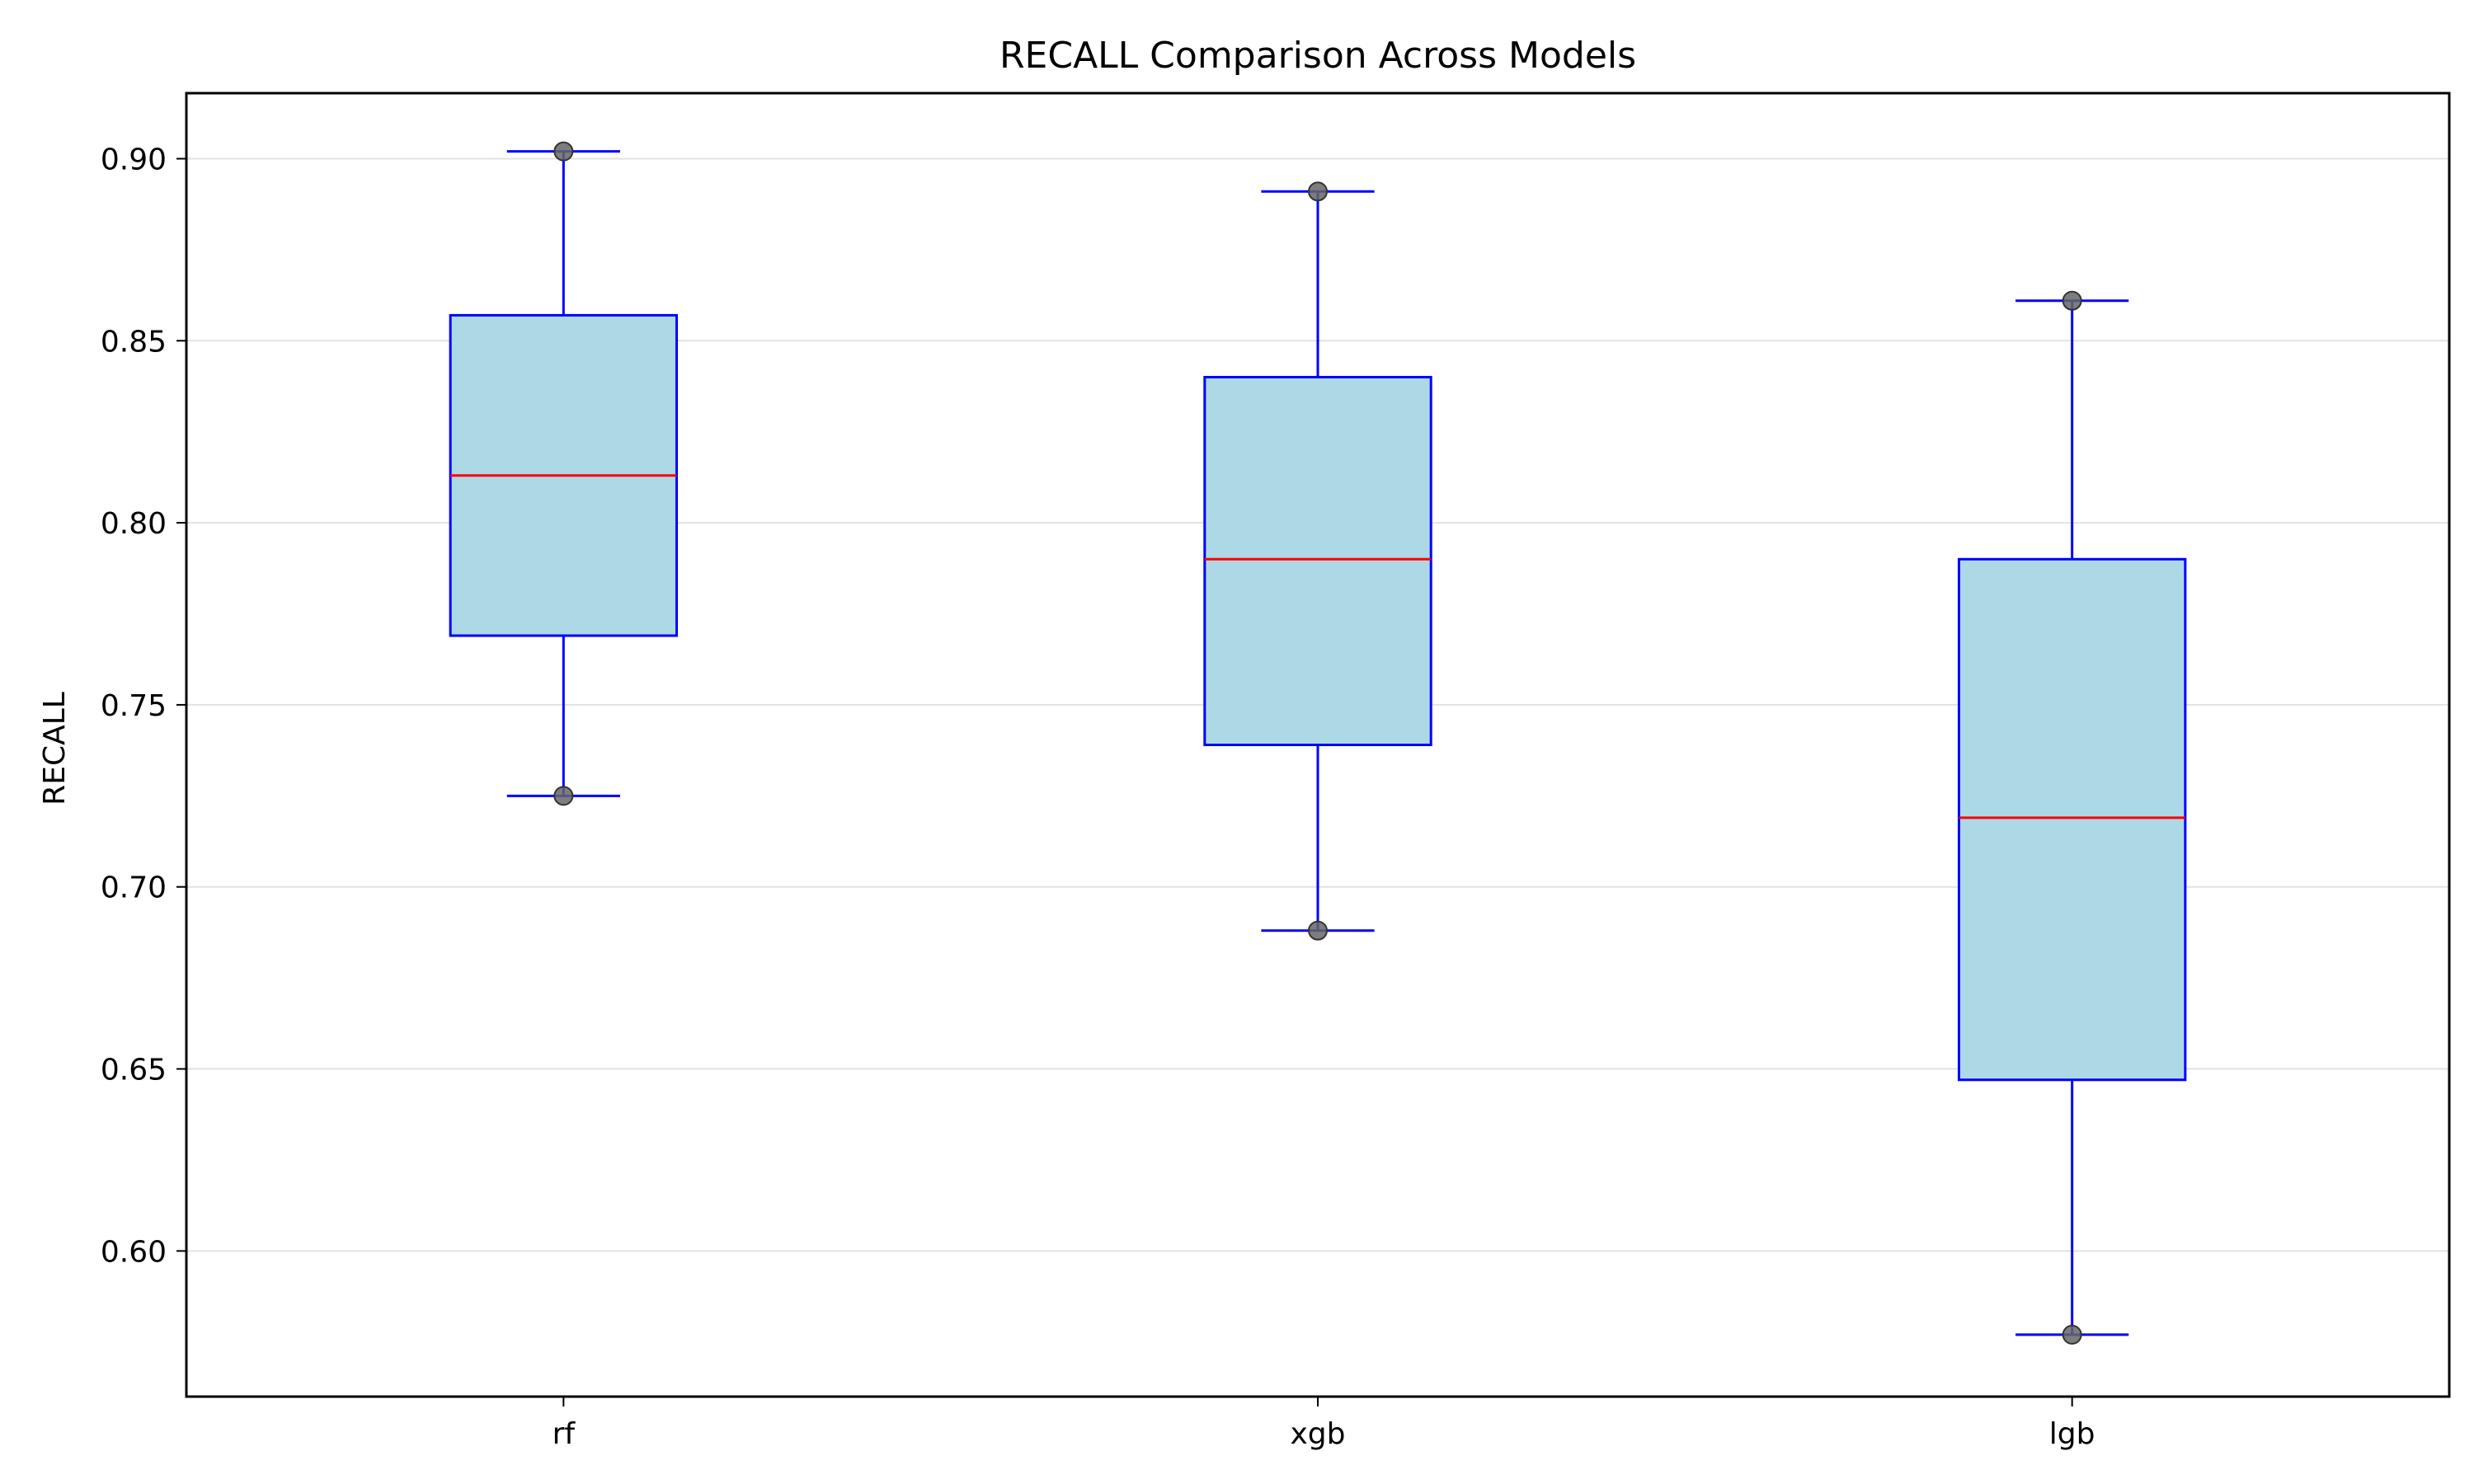  Describe the element at coordinates (2072, 1434) in the screenshot. I see `x-tick-label-lgb: lgb` at that location.